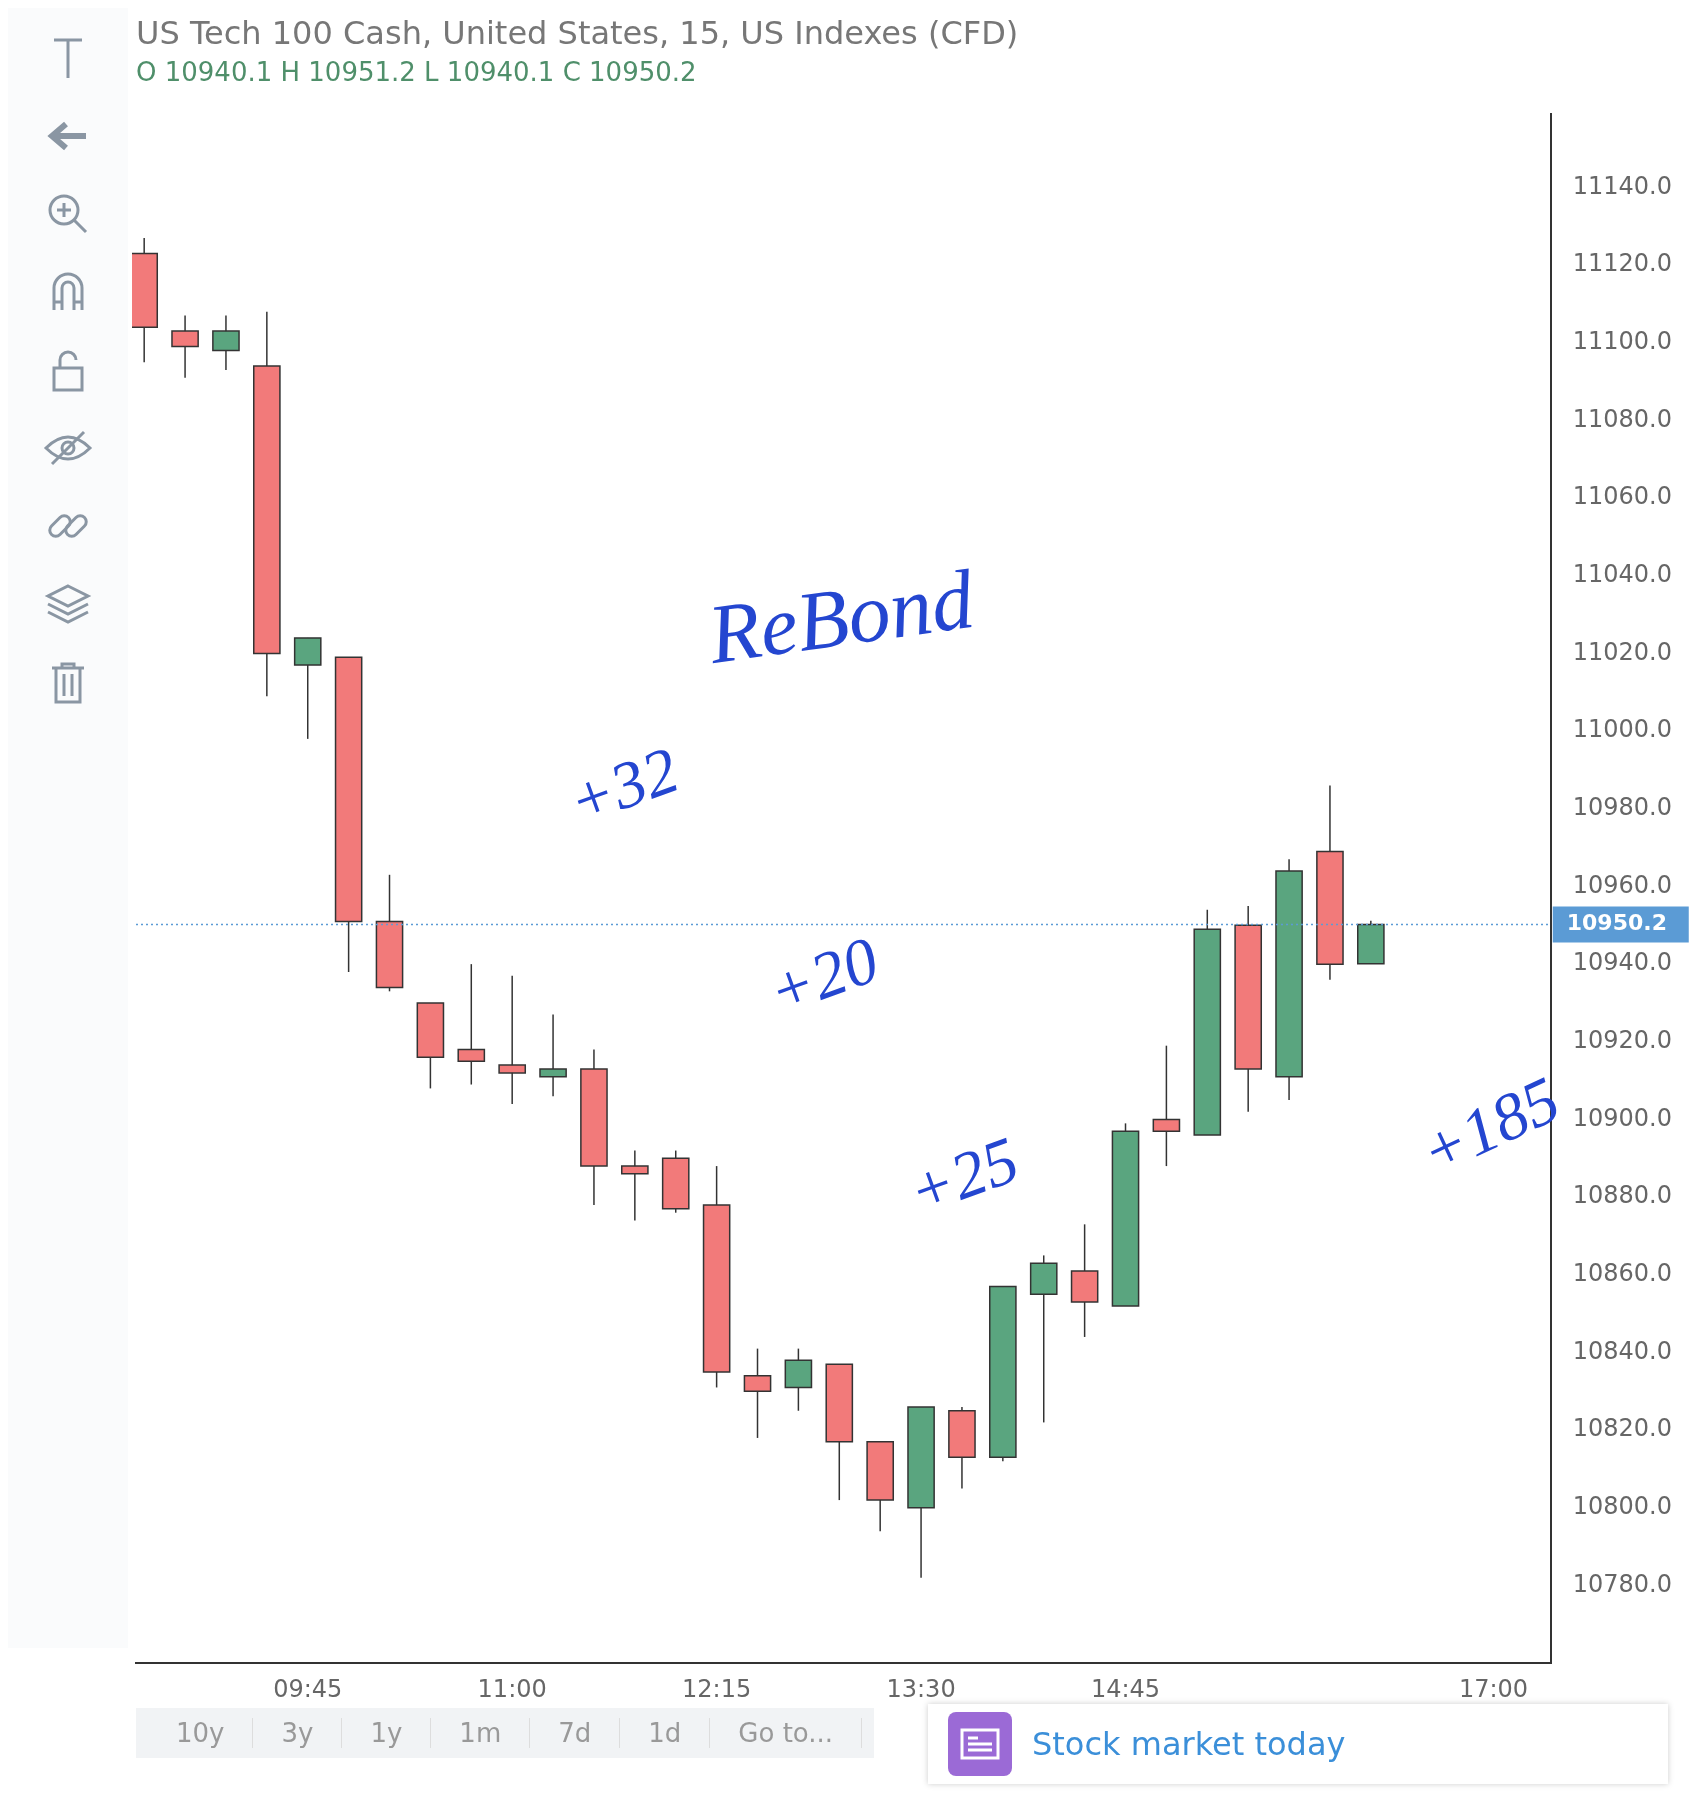  What do you see at coordinates (1622, 496) in the screenshot?
I see `y-tick-label: 11060.0` at bounding box center [1622, 496].